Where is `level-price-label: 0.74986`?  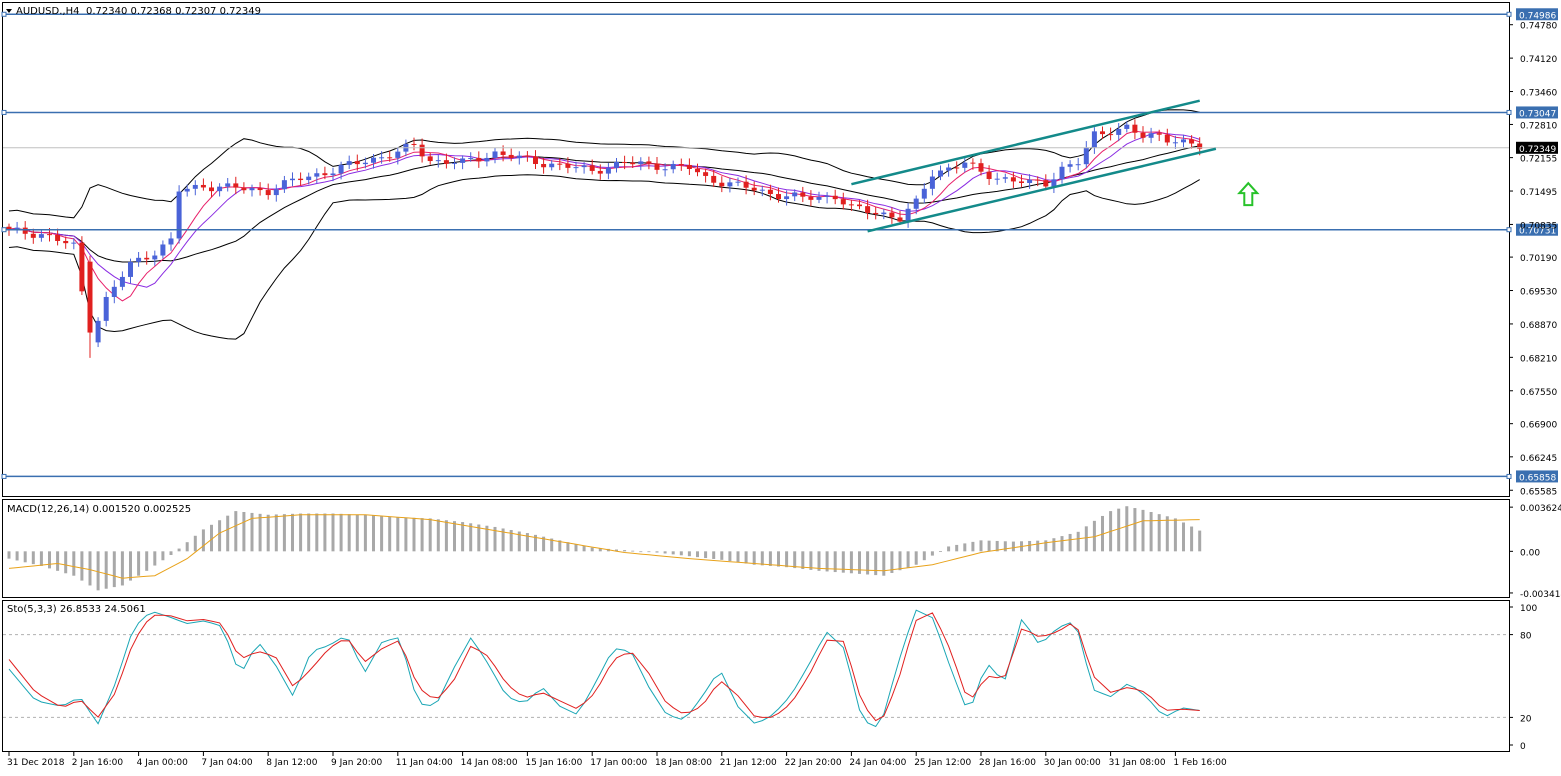 level-price-label: 0.74986 is located at coordinates (1537, 16).